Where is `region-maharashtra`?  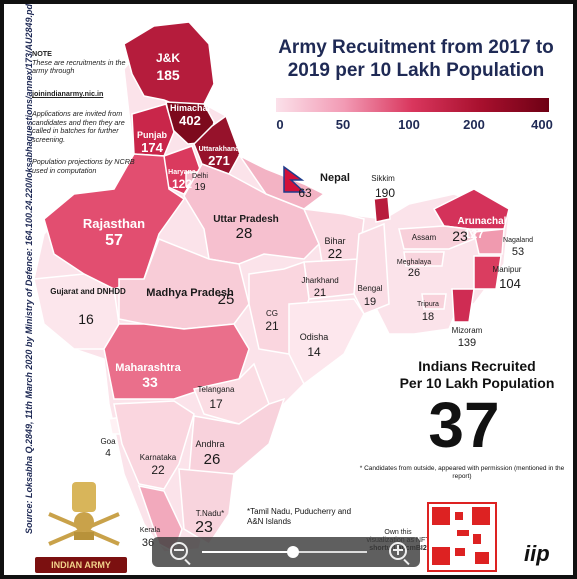 region-maharashtra is located at coordinates (176, 361).